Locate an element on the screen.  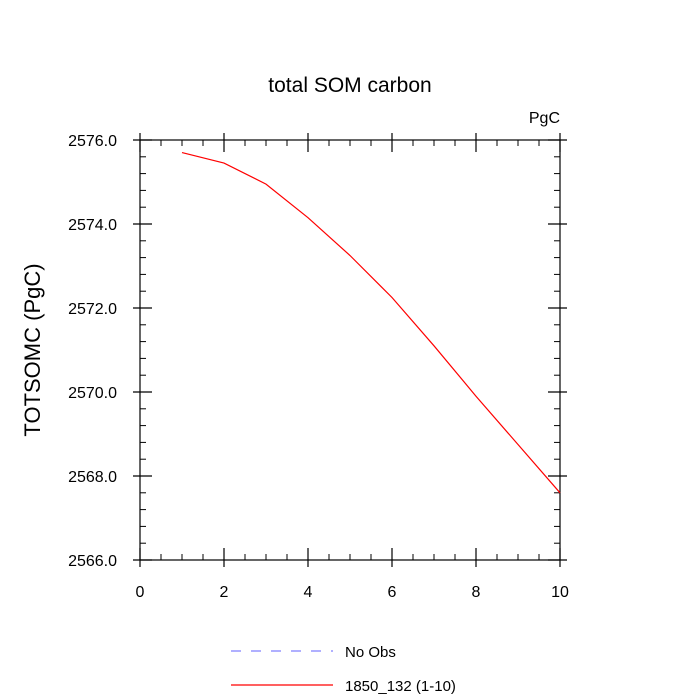
legend-label: No Obs is located at coordinates (370, 652).